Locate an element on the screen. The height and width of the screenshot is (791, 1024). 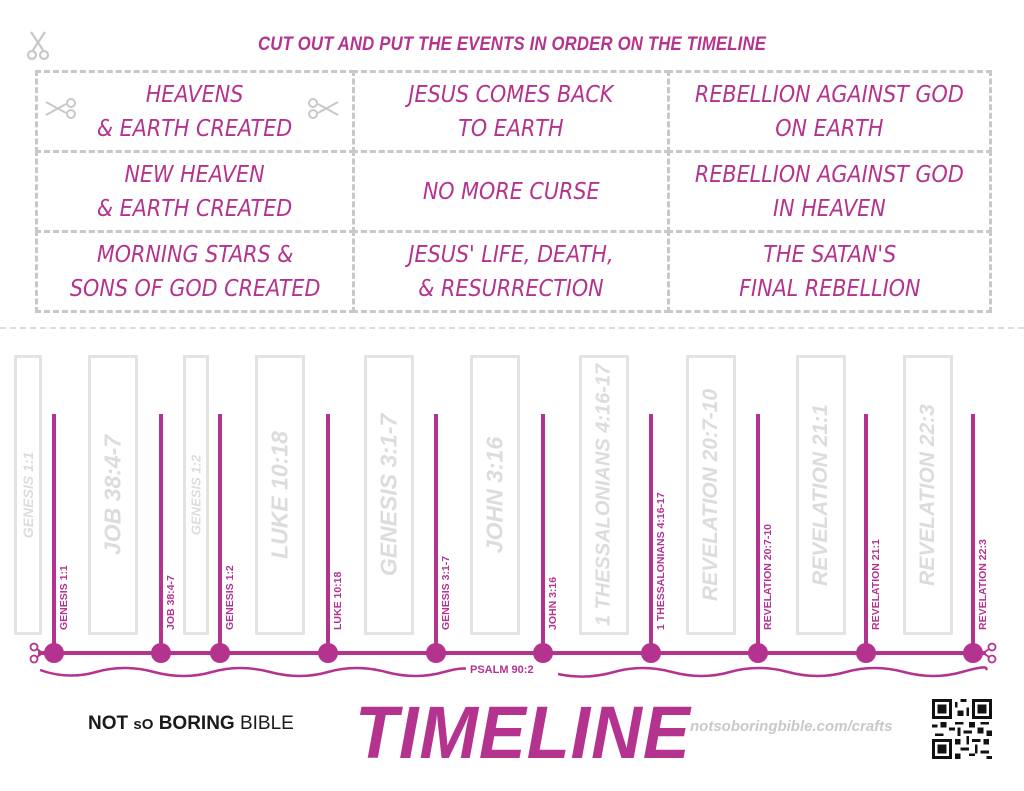
ghost-slot-label: JOHN 3:16 is located at coordinates (494, 495).